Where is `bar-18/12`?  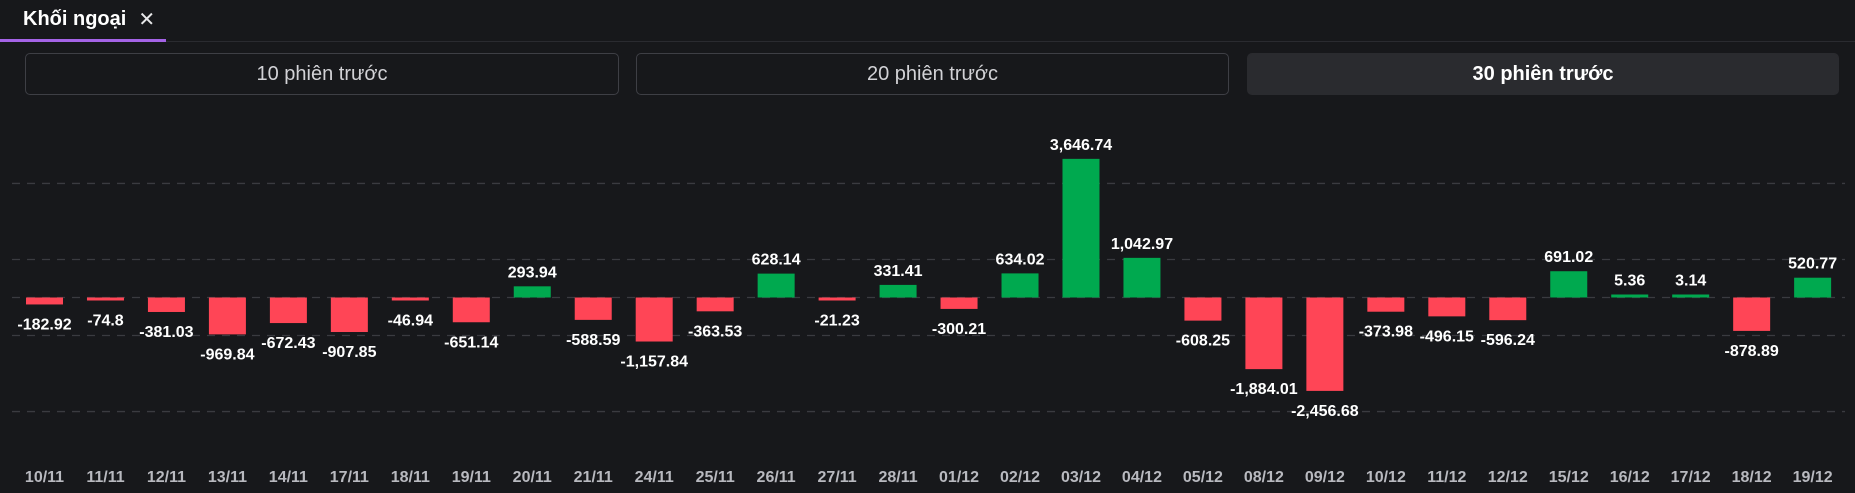
bar-18/12 is located at coordinates (1752, 314).